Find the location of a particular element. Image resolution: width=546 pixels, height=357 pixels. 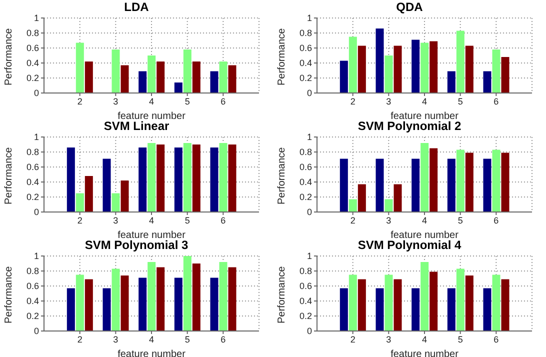

chart-title: SVM Polynomial 2 is located at coordinates (409, 126).